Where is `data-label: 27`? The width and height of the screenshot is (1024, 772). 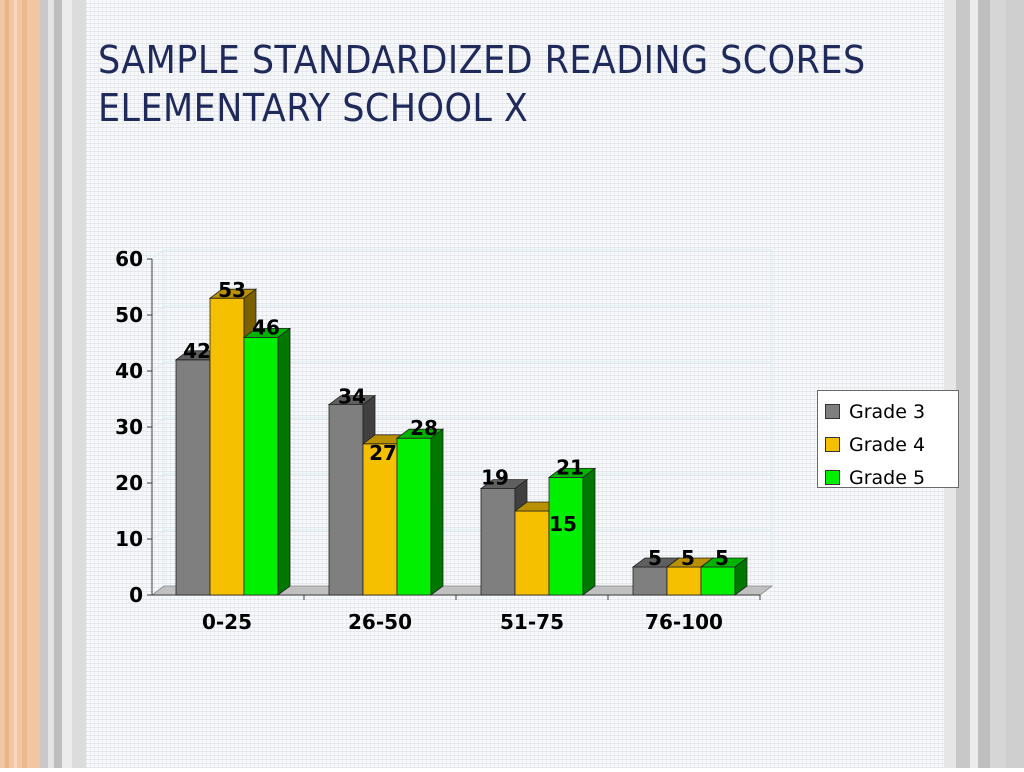
data-label: 27 is located at coordinates (383, 453).